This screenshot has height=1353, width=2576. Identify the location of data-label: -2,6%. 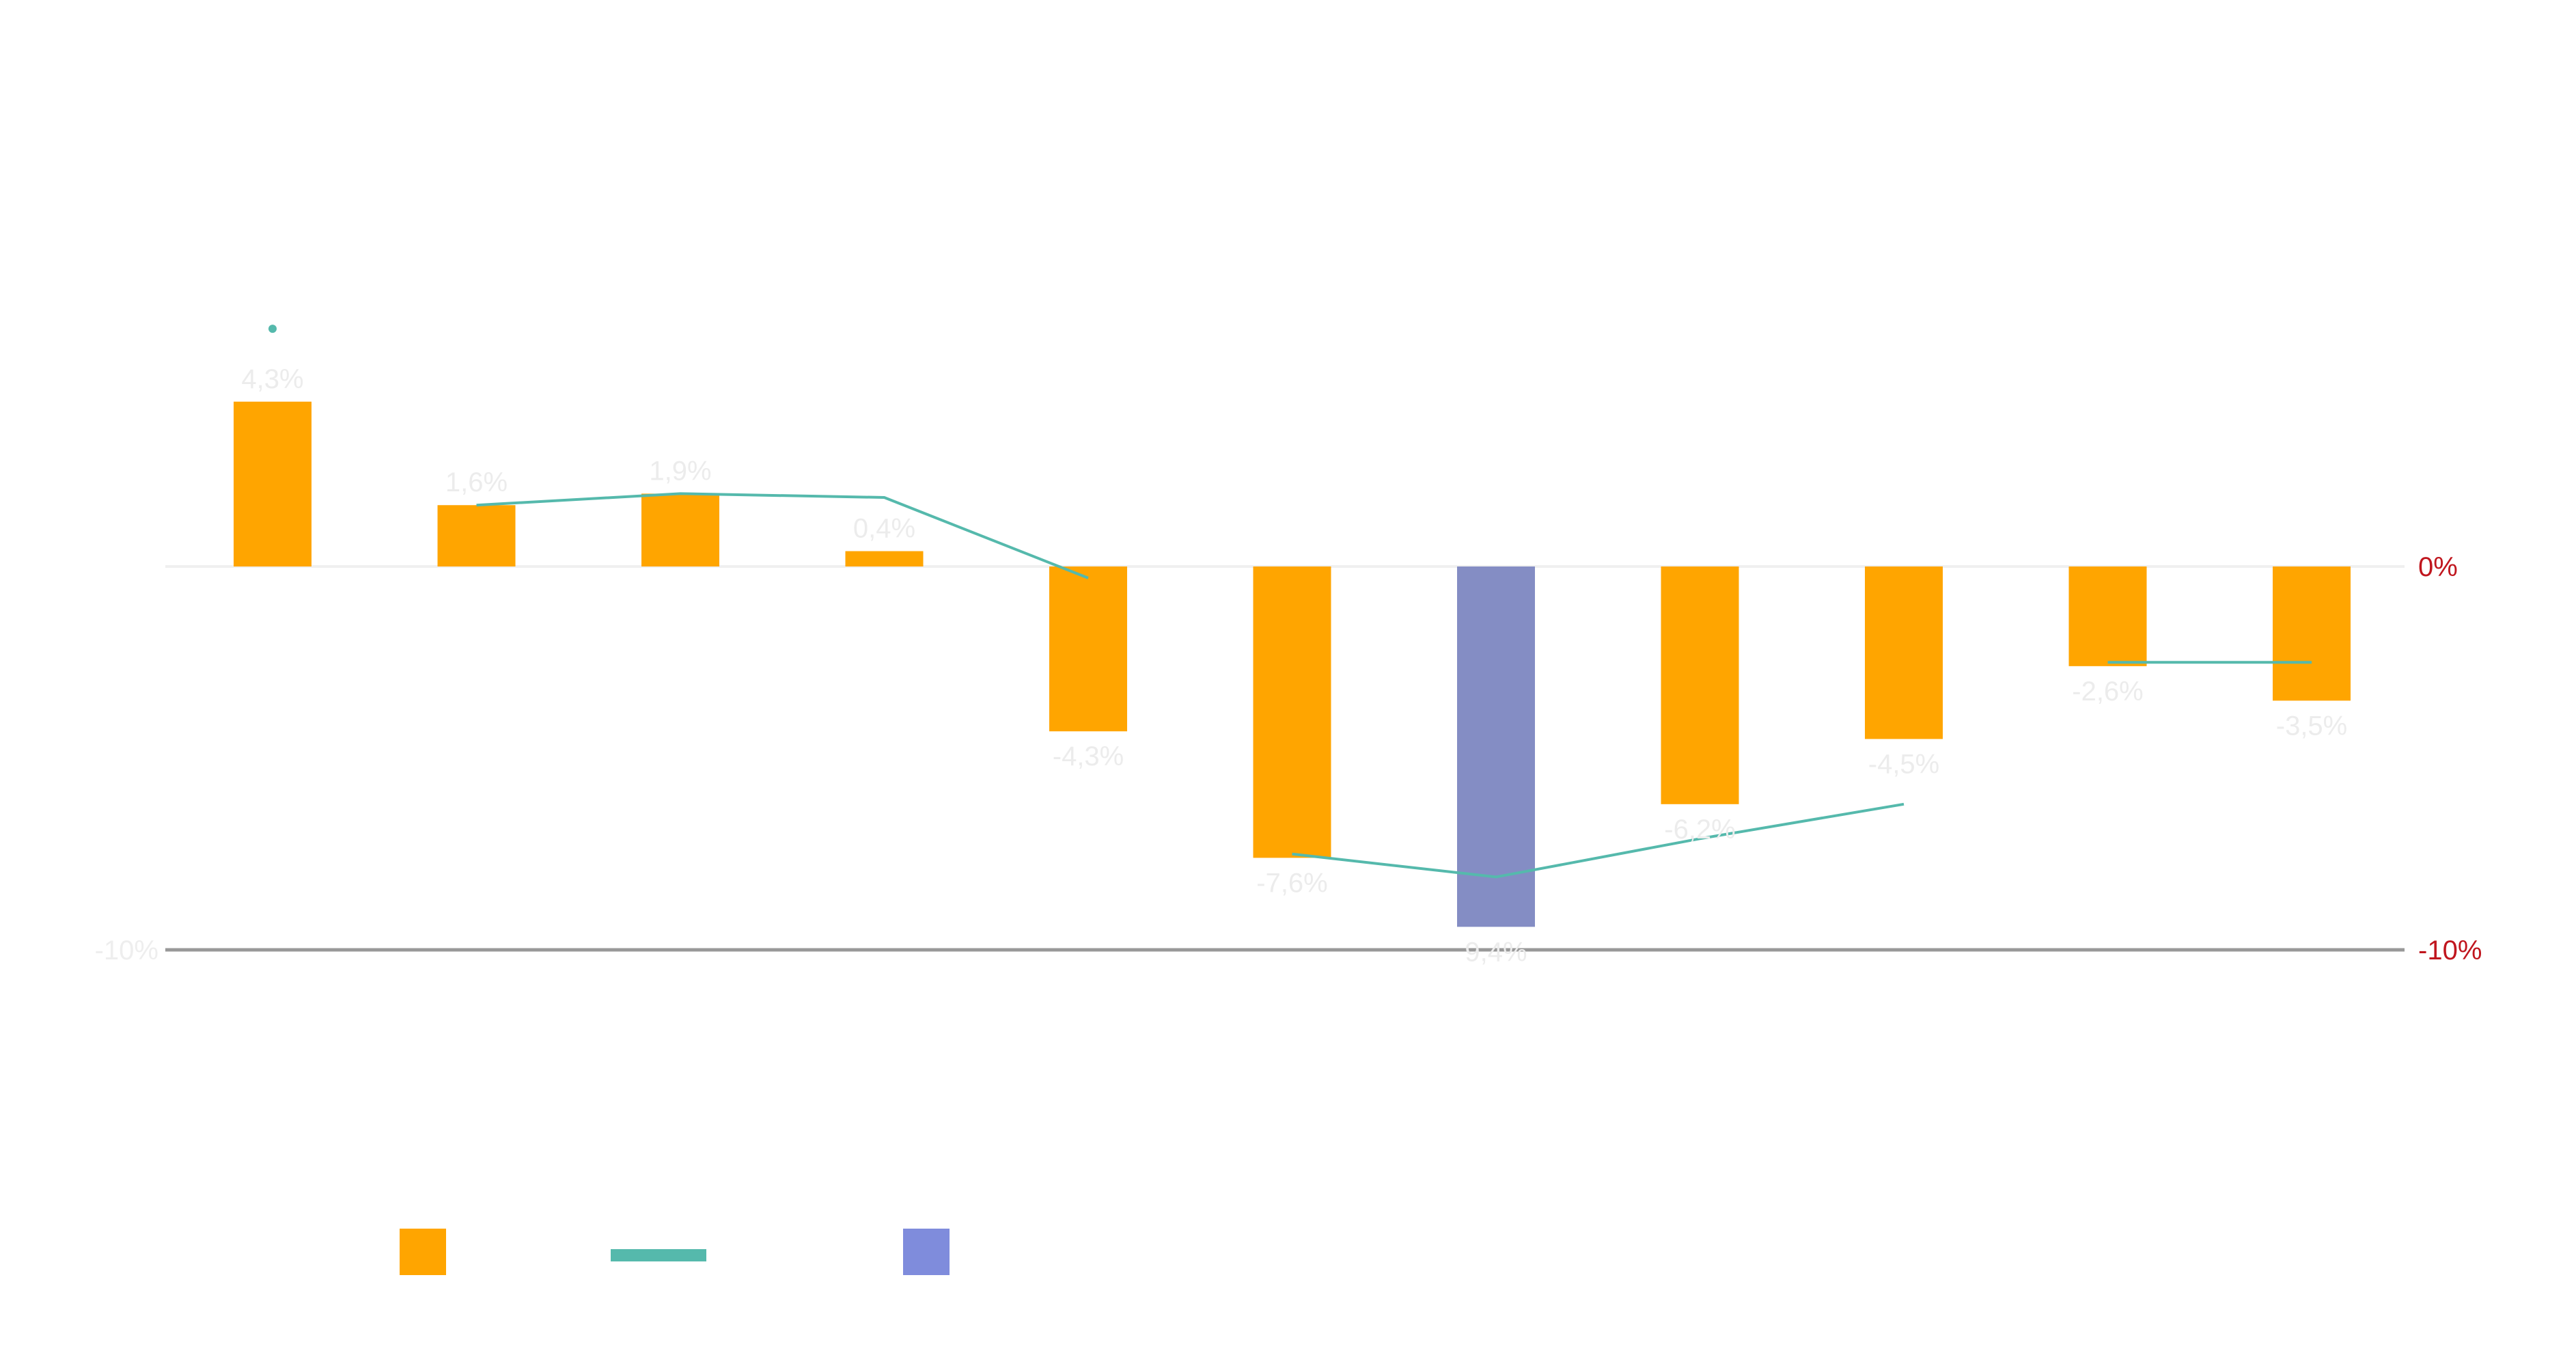
(2108, 691).